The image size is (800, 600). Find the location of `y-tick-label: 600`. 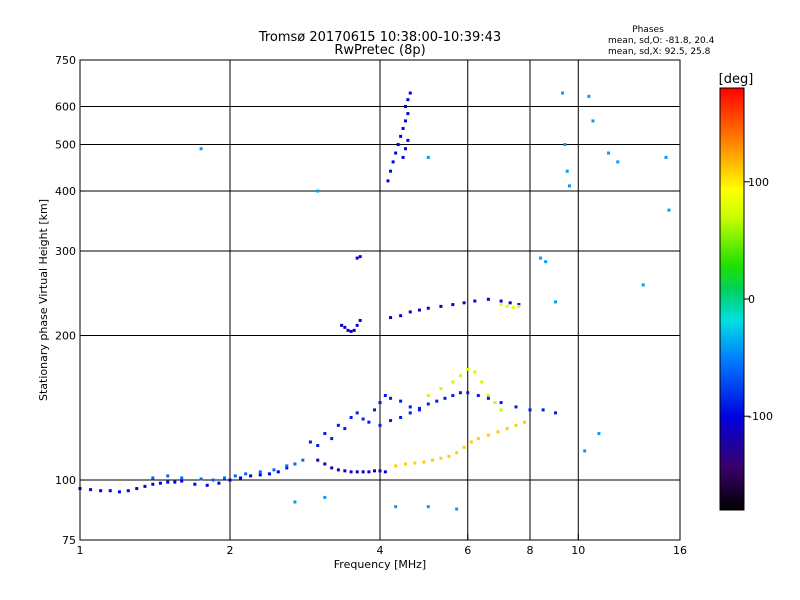

y-tick-label: 600 is located at coordinates (65, 107).